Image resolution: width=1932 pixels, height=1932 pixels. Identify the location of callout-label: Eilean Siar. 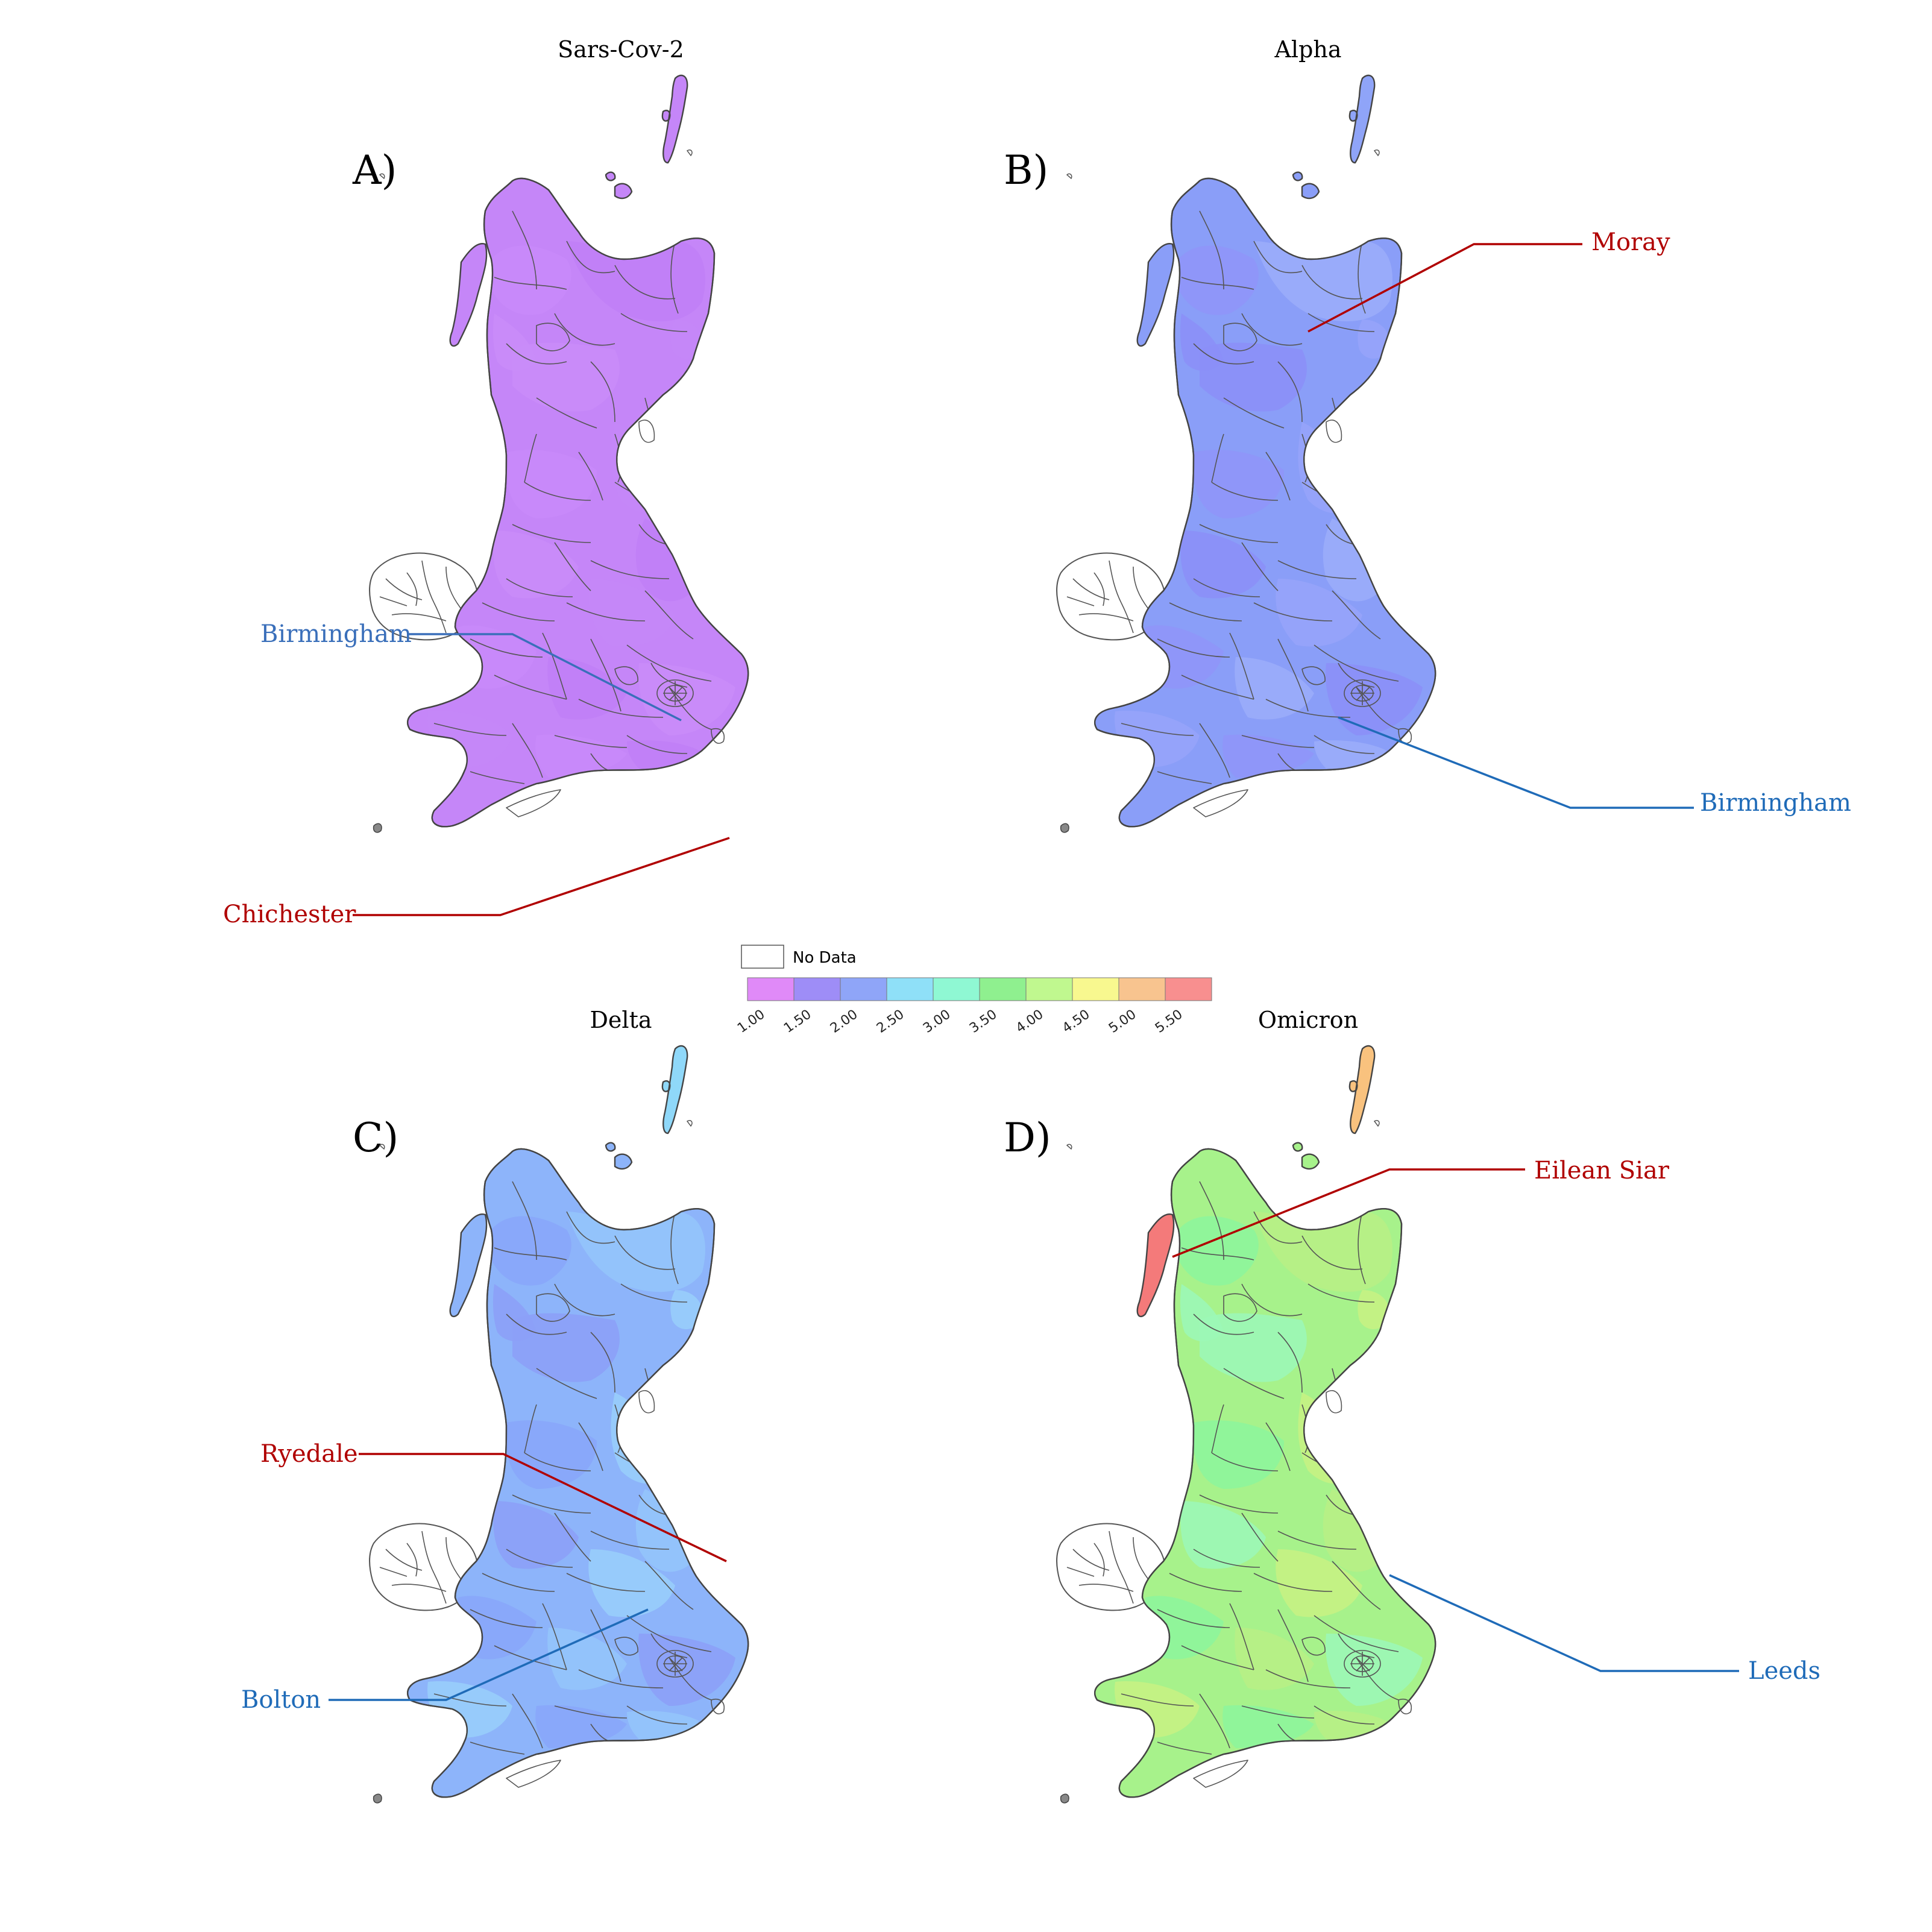
(1602, 1171).